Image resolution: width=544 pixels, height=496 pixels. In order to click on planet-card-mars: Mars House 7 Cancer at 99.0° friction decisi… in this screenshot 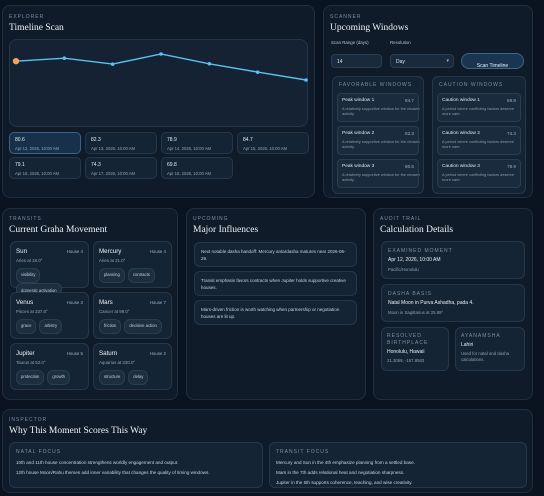, I will do `click(132, 315)`.